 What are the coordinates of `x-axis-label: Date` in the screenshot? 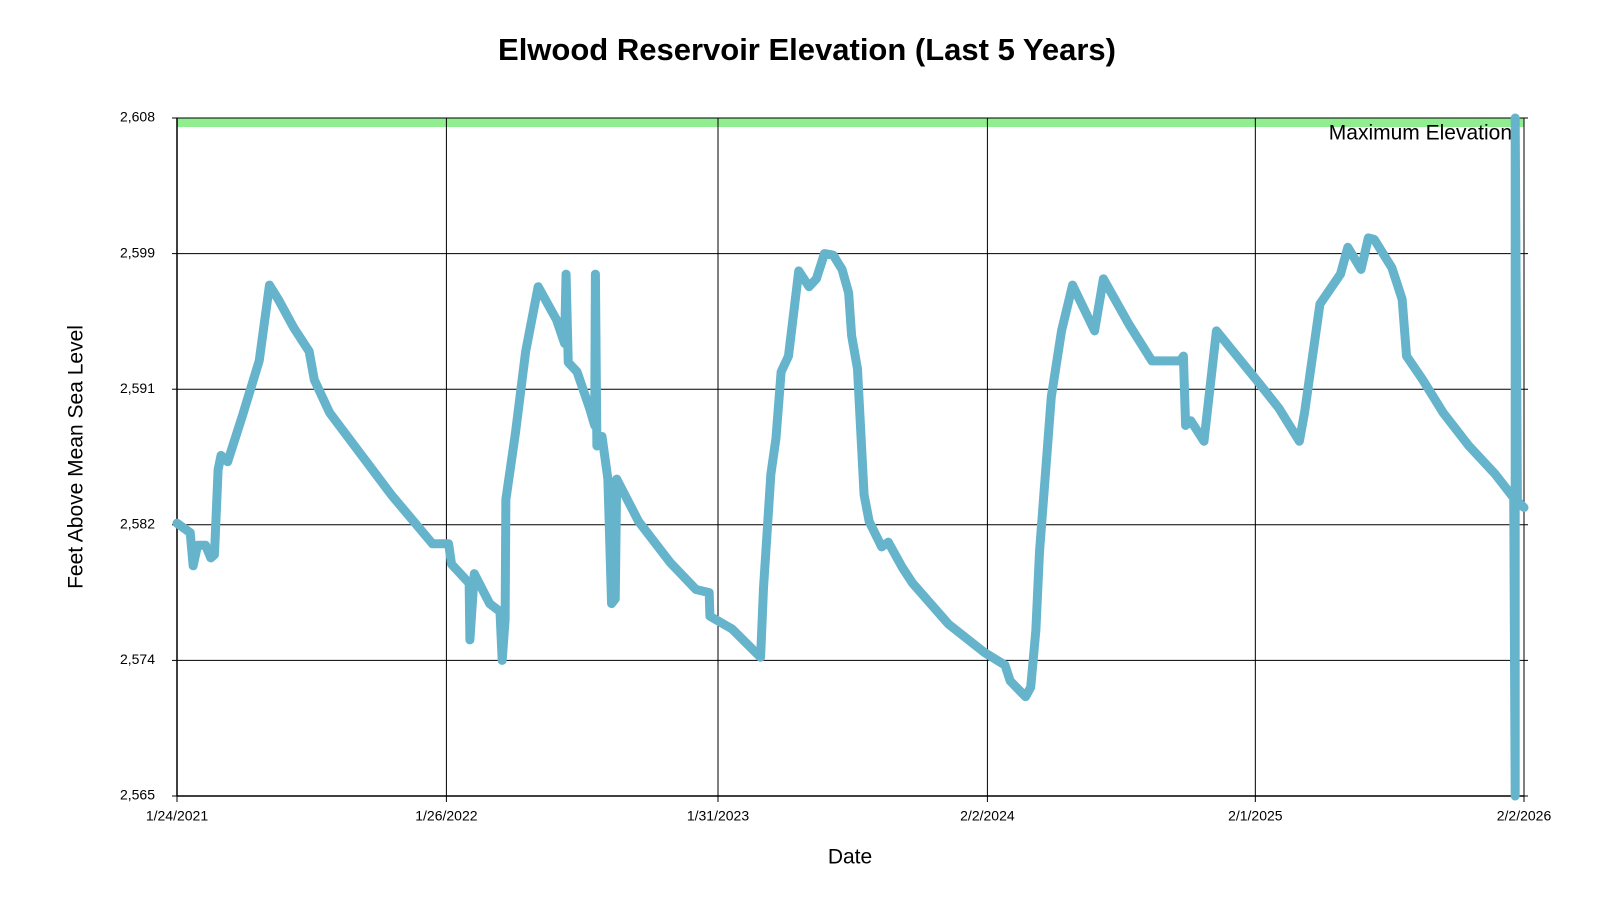 It's located at (850, 857).